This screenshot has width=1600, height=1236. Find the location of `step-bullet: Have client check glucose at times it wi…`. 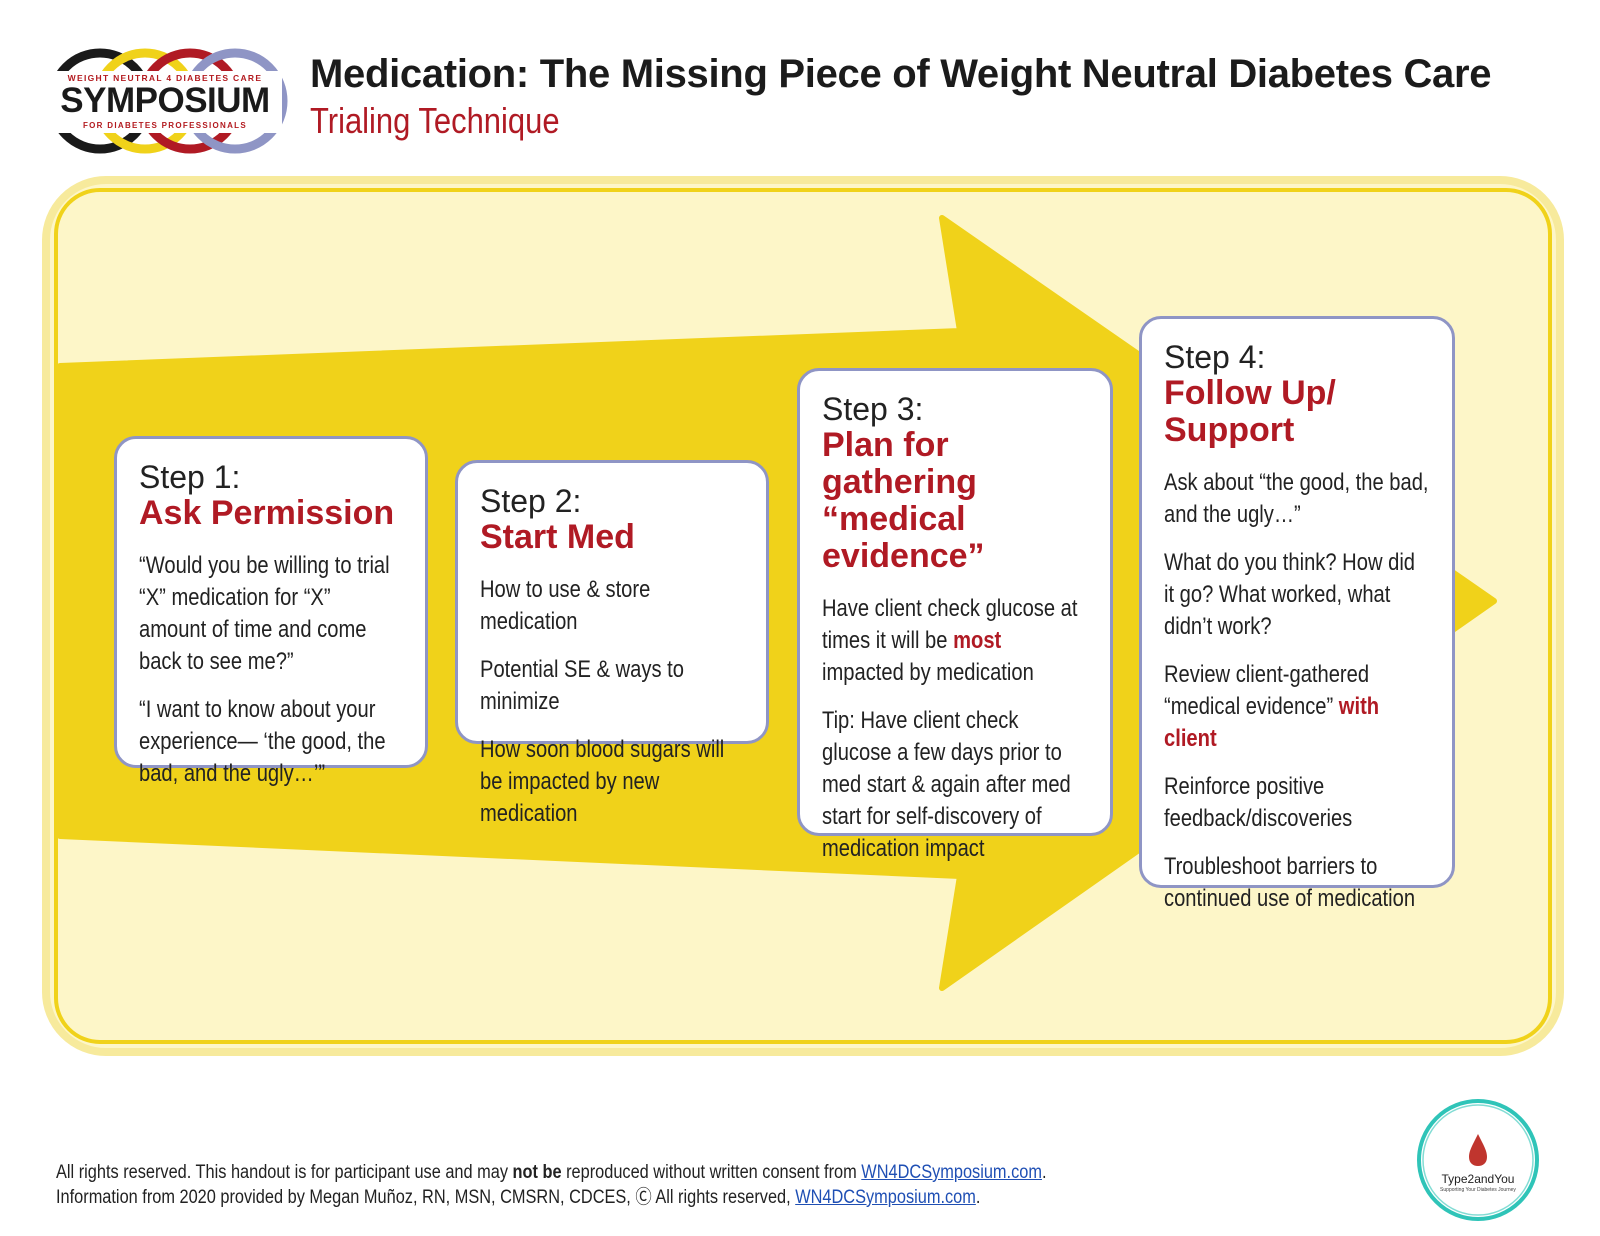

step-bullet: Have client check glucose at times it wi… is located at coordinates (955, 641).